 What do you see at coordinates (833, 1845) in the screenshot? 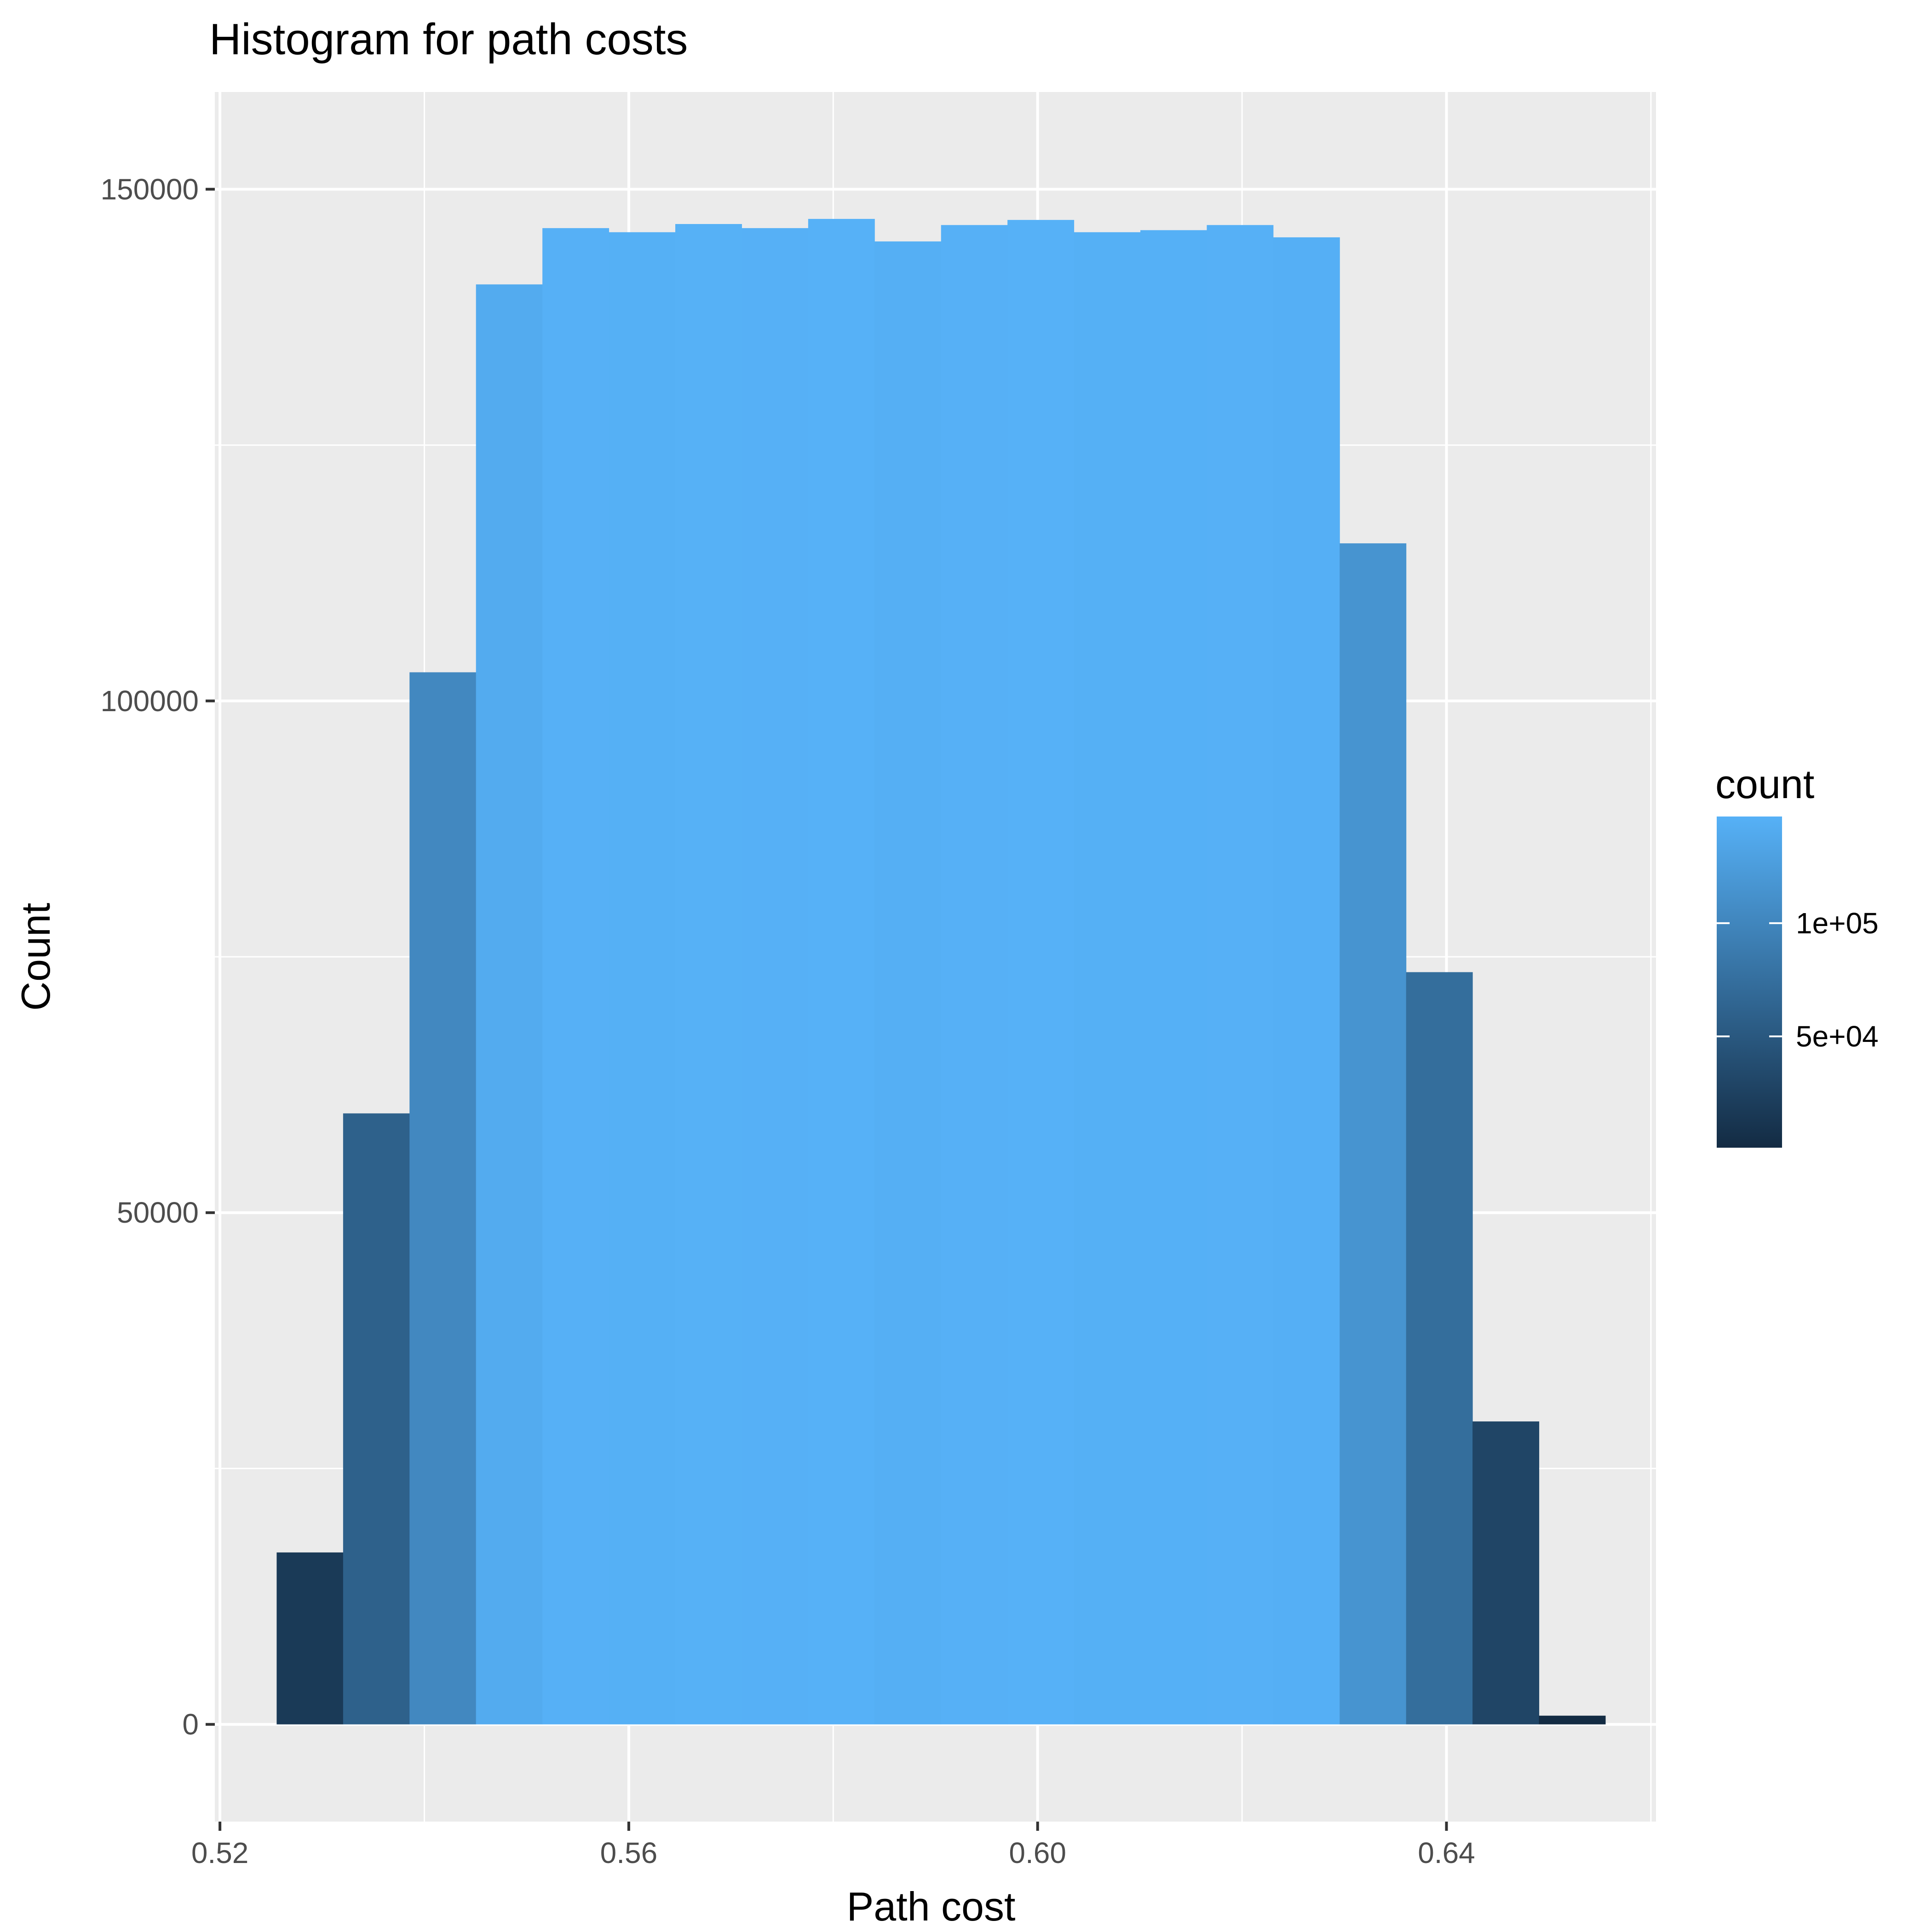
I see `x-axis: 0.52 0.56 0.60 0.64` at bounding box center [833, 1845].